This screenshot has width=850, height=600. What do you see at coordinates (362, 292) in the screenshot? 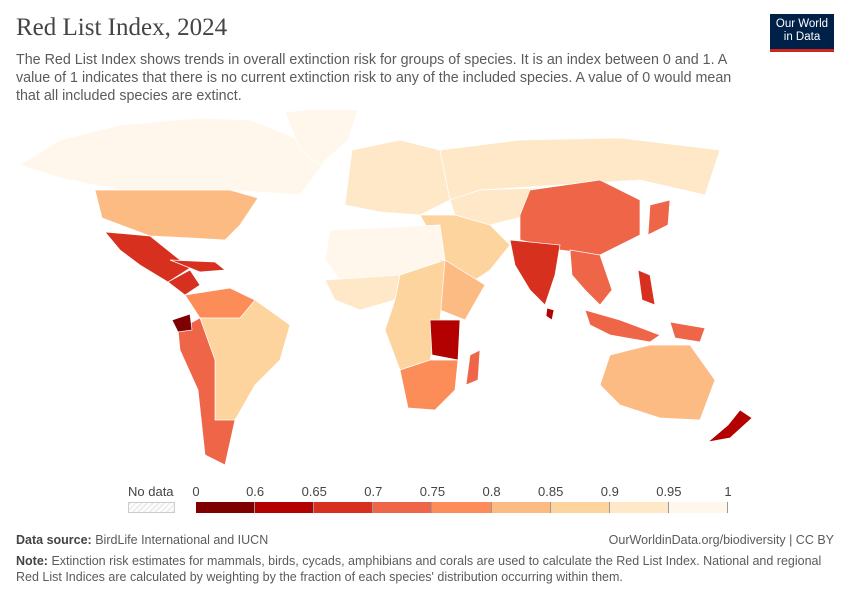
I see `region-west-africa` at bounding box center [362, 292].